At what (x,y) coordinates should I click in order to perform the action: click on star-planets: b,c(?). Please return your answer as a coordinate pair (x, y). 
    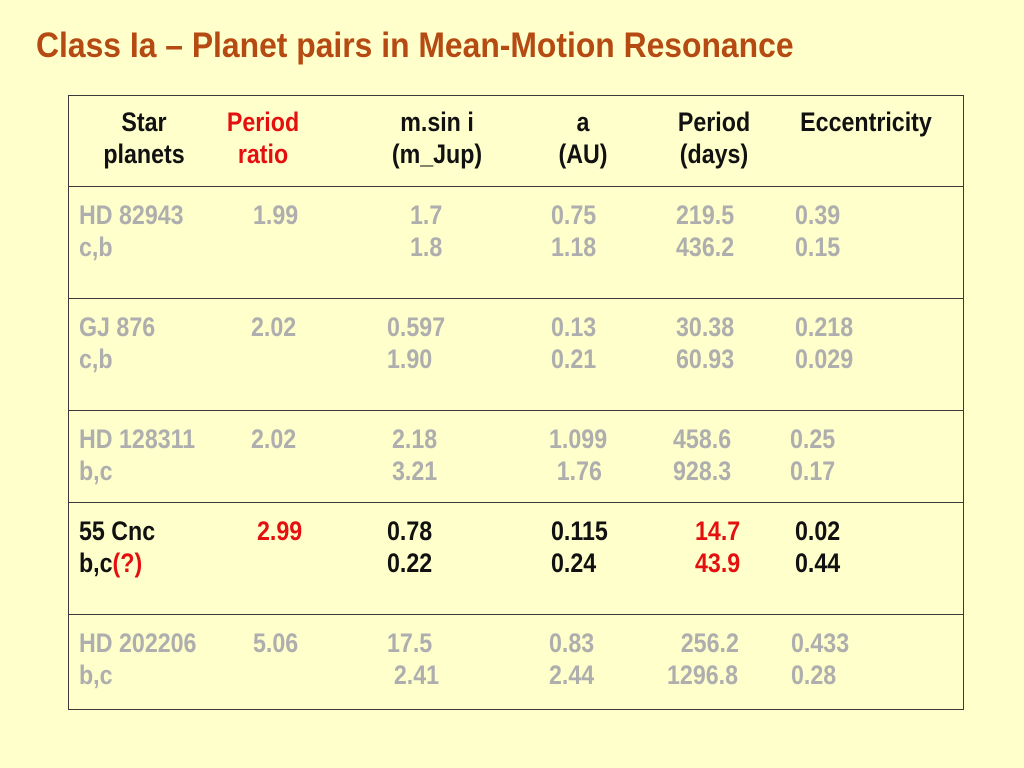
    Looking at the image, I should click on (117, 563).